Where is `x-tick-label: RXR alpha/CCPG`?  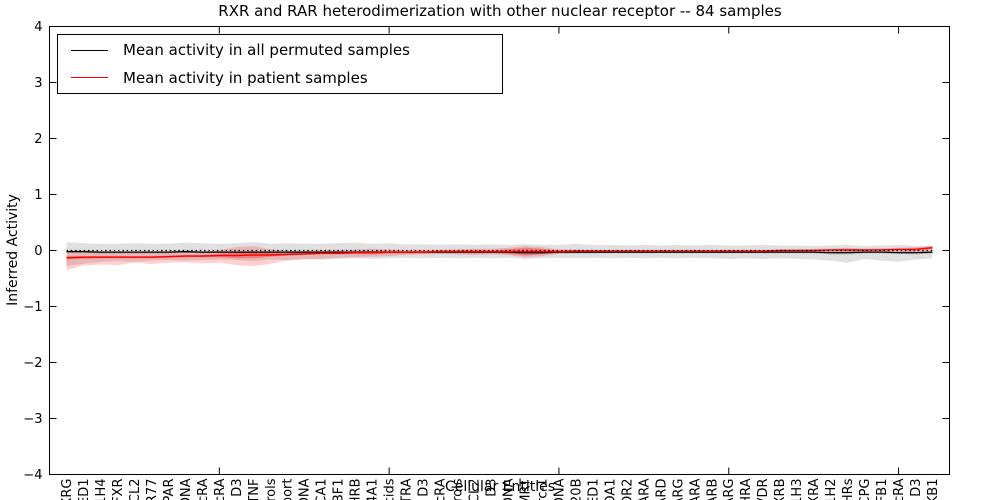 x-tick-label: RXR alpha/CCPG is located at coordinates (865, 489).